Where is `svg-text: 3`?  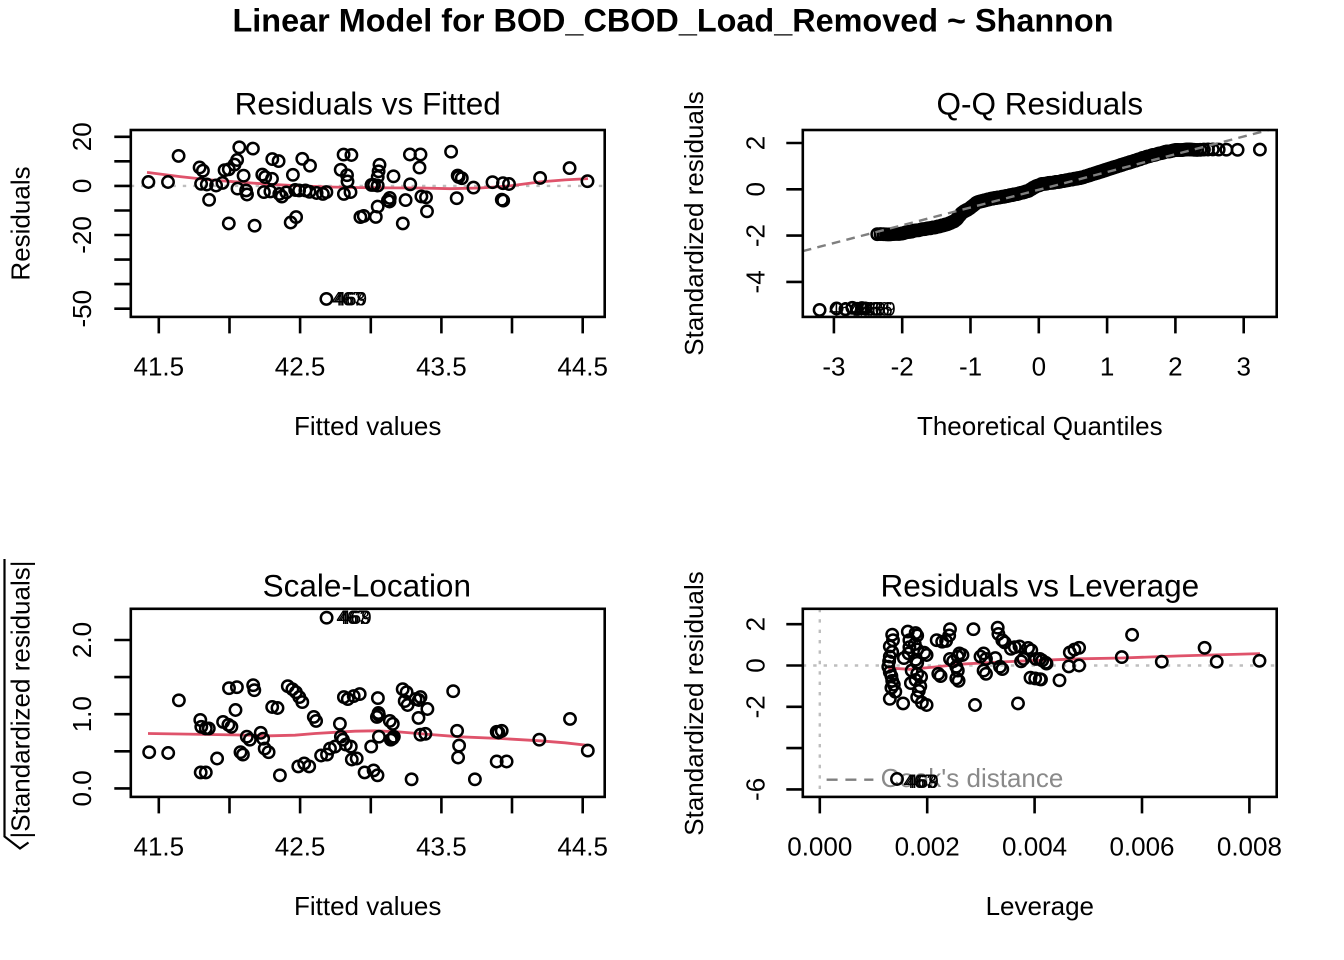 svg-text: 3 is located at coordinates (1243, 366).